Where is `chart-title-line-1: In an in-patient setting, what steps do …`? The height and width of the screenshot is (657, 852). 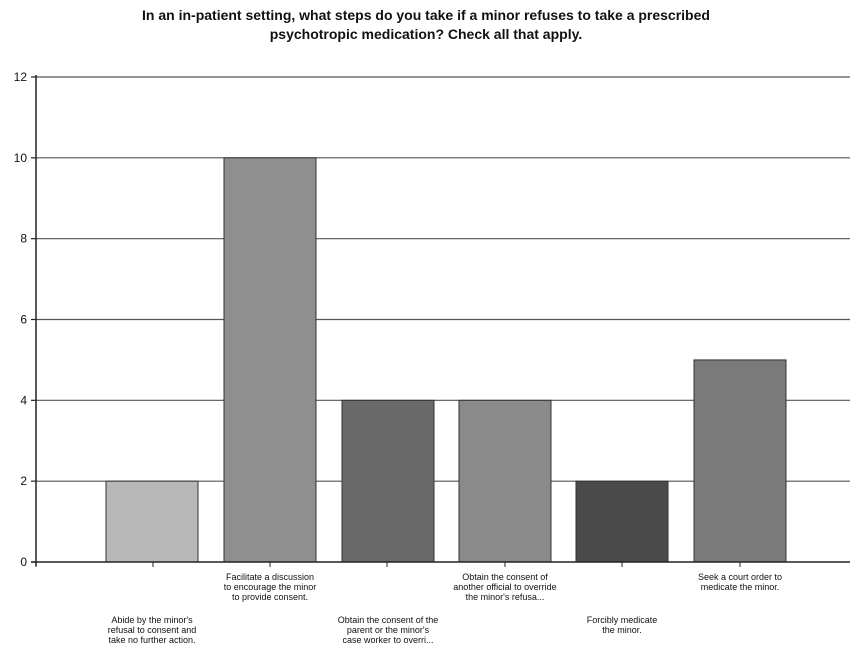
chart-title-line-1: In an in-patient setting, what steps do … is located at coordinates (426, 15).